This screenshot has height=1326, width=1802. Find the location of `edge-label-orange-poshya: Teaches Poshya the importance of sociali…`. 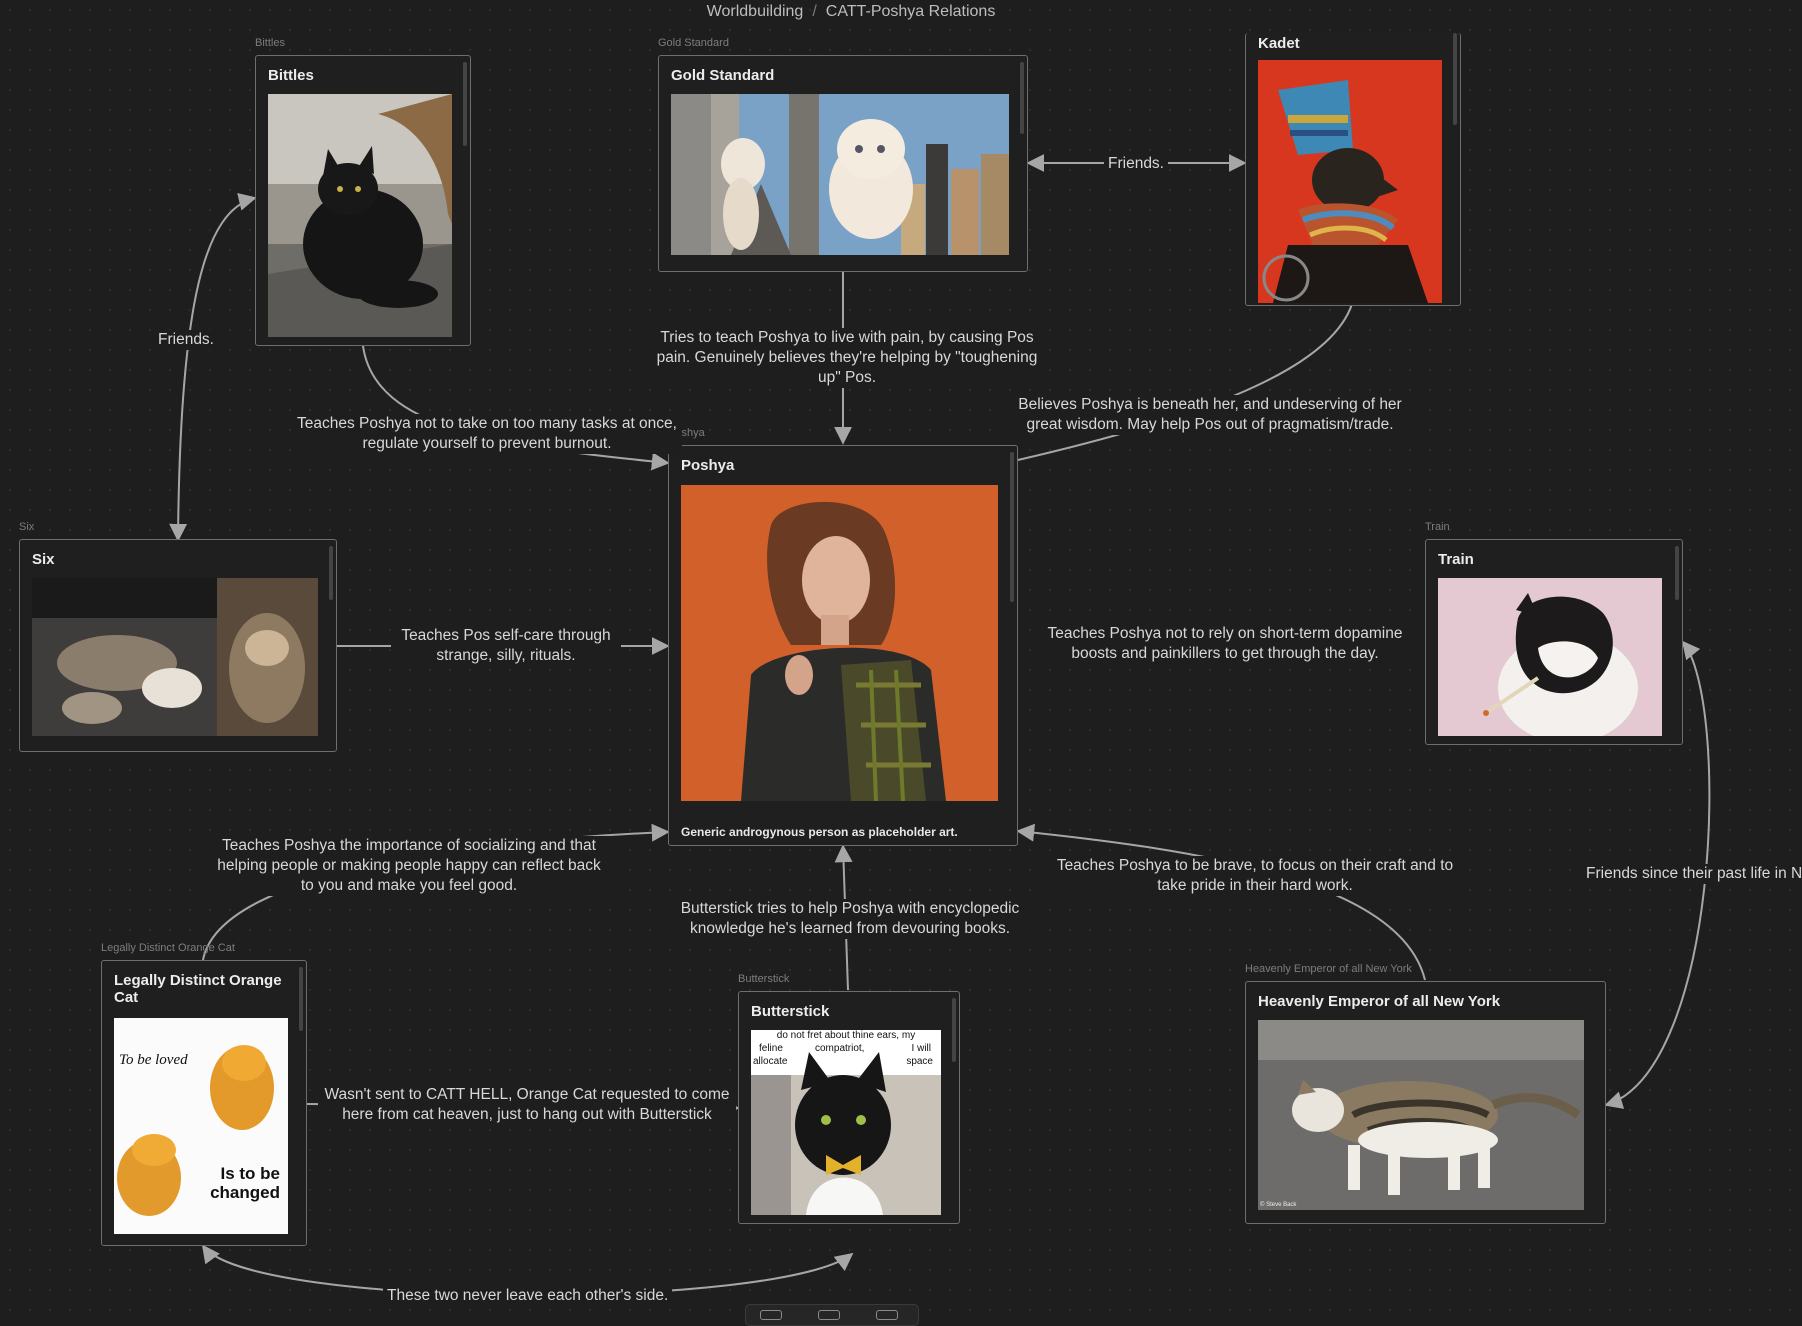

edge-label-orange-poshya: Teaches Poshya the importance of sociali… is located at coordinates (409, 866).